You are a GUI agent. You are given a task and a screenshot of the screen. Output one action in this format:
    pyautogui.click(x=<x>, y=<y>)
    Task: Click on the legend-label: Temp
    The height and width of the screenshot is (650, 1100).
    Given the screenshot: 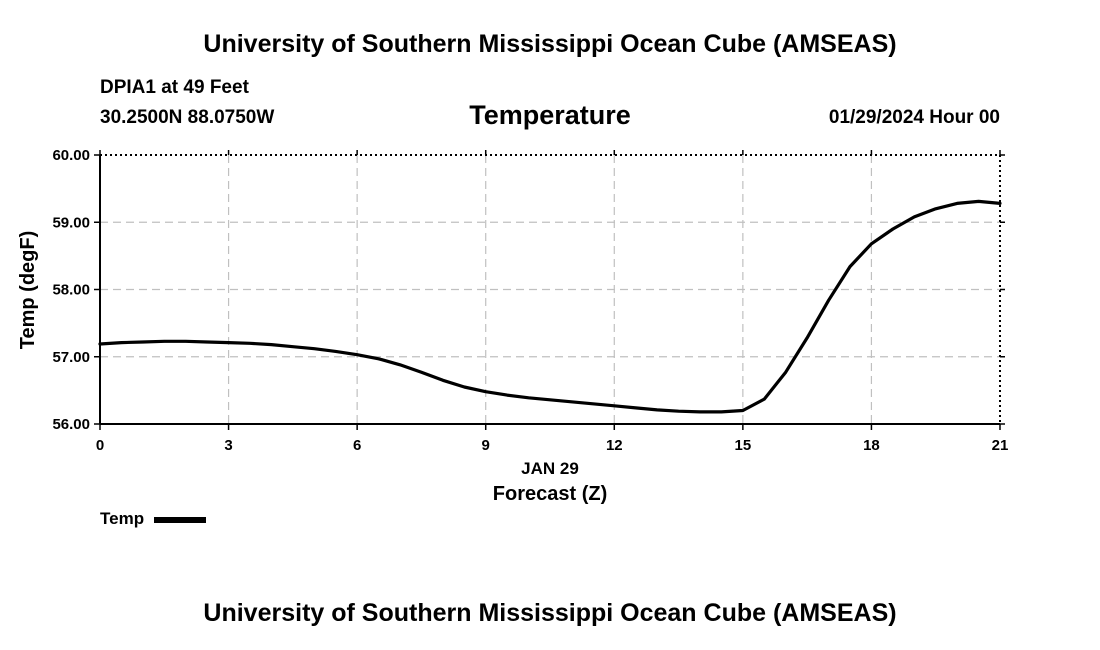 What is the action you would take?
    pyautogui.click(x=122, y=518)
    